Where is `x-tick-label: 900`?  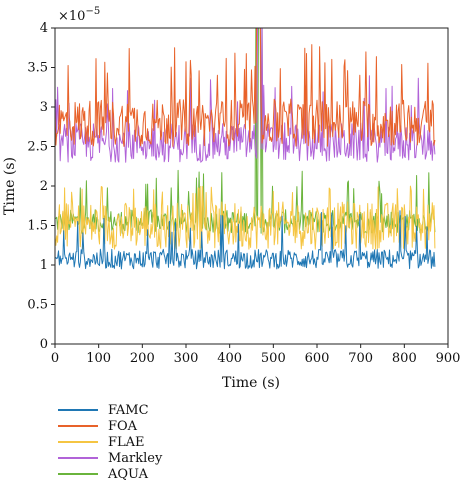
x-tick-label: 900 is located at coordinates (448, 358).